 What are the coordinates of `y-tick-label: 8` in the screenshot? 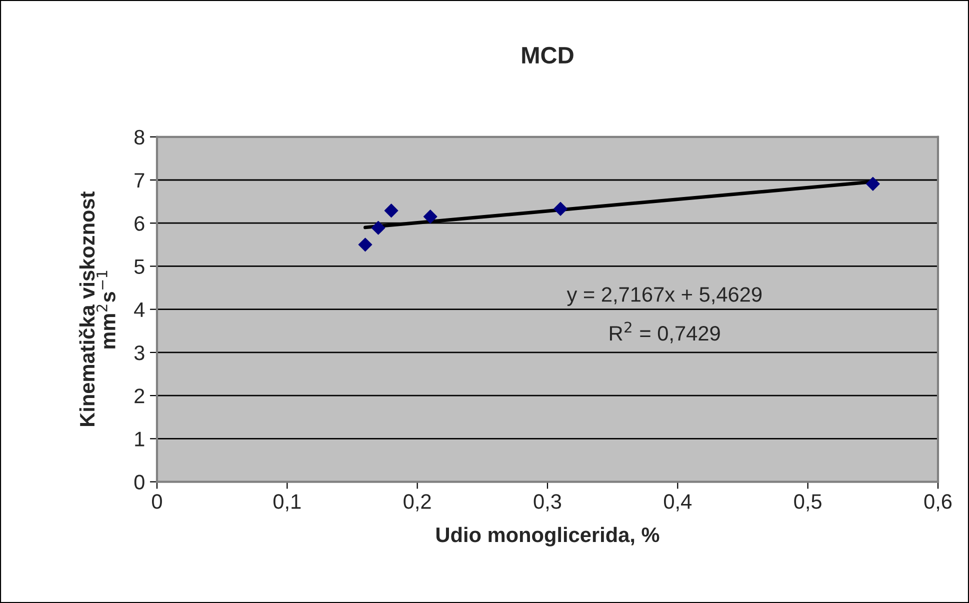 It's located at (139, 137).